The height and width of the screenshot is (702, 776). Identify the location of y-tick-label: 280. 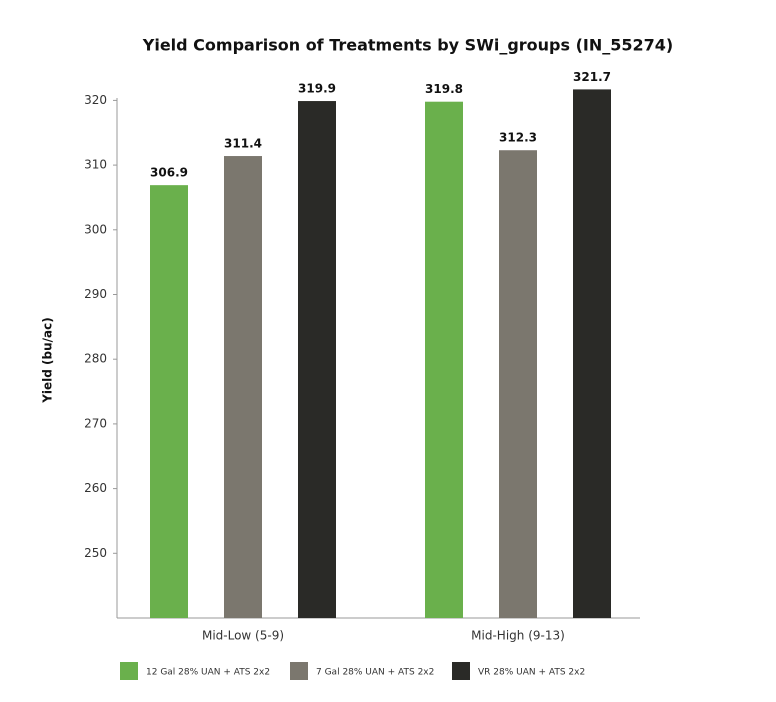
(95, 359).